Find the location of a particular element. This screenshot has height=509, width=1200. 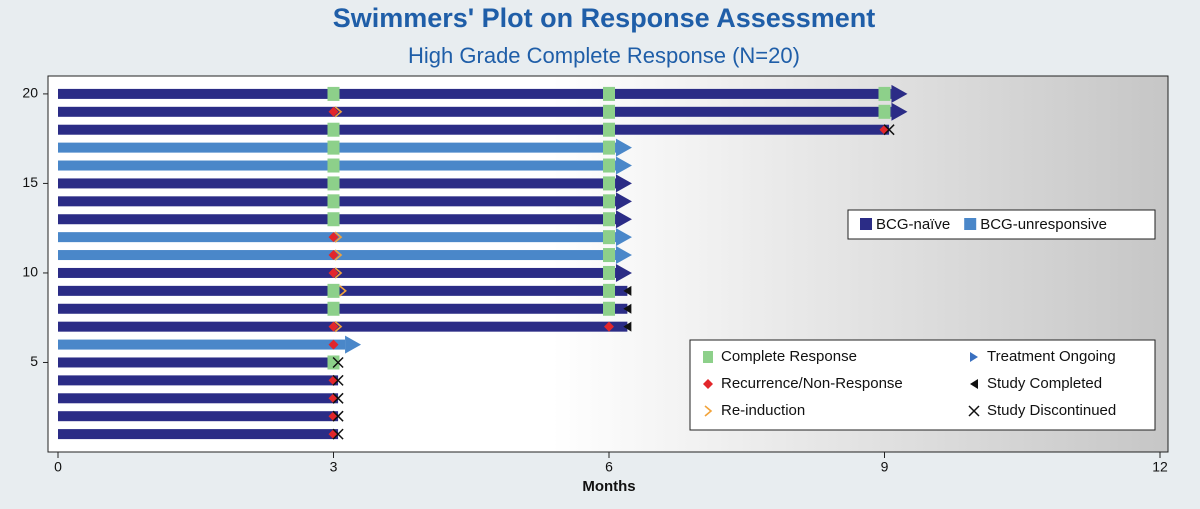

legend-label: BCG-naïve is located at coordinates (913, 224).